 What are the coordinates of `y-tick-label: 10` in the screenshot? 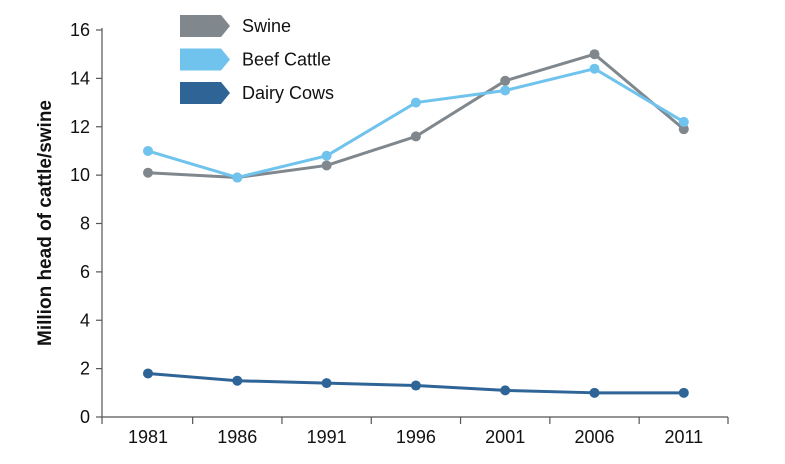 It's located at (80, 175).